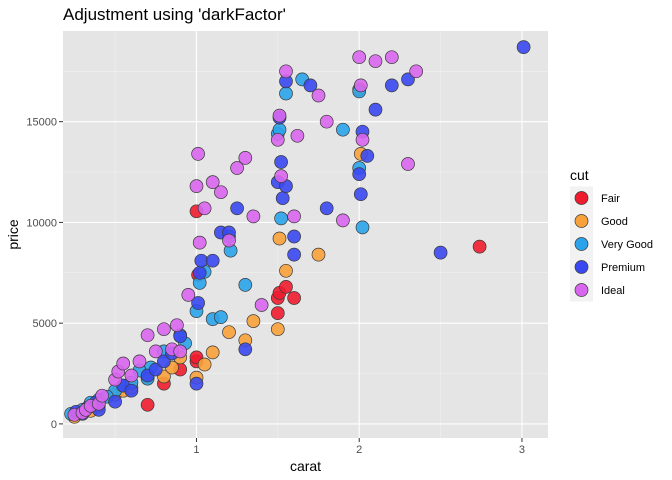 This screenshot has height=480, width=672. I want to click on legend-swatch-very-good, so click(581, 244).